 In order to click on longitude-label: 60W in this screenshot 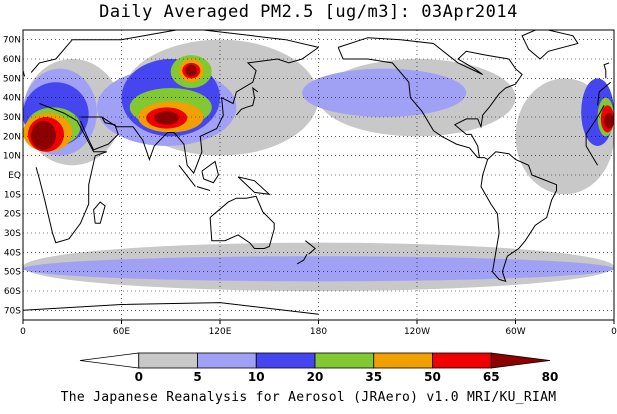, I will do `click(515, 332)`.